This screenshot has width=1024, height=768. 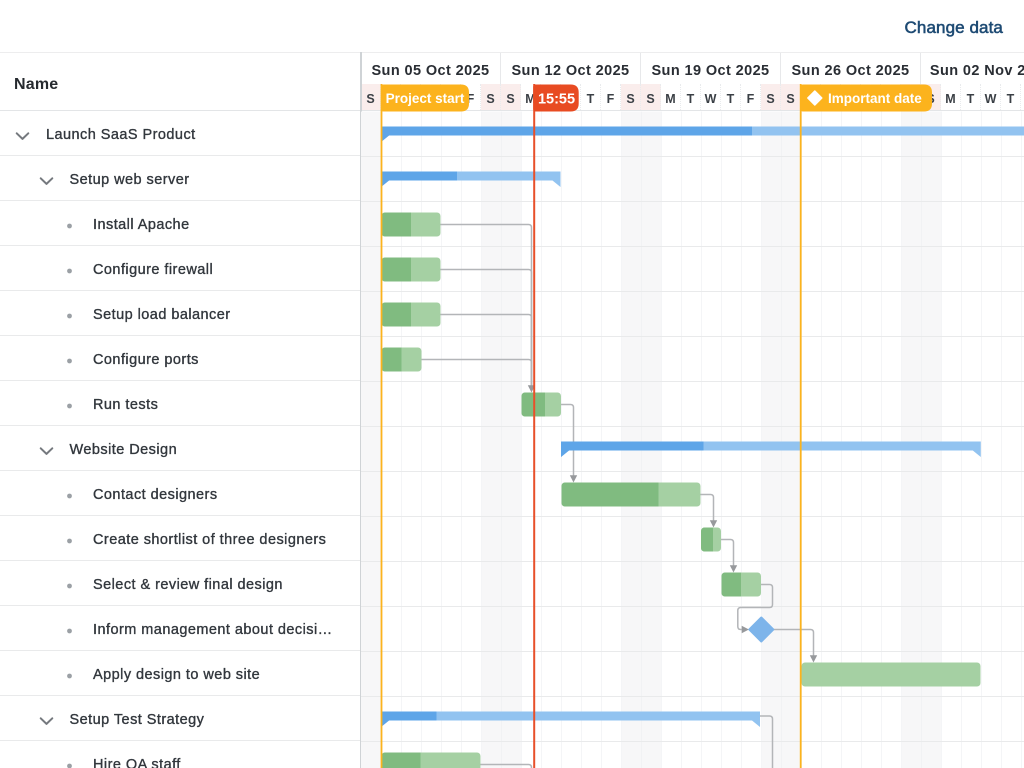 What do you see at coordinates (875, 98) in the screenshot?
I see `svg-text: Important date` at bounding box center [875, 98].